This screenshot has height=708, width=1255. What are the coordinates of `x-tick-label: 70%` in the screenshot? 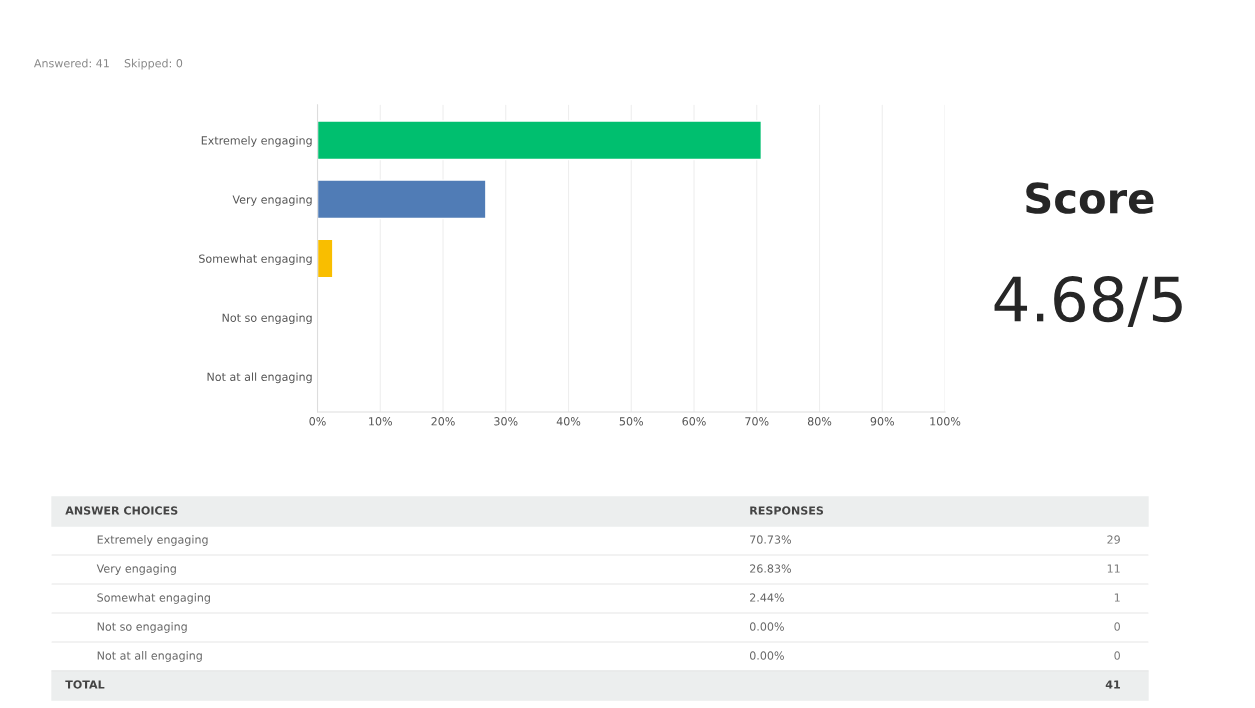 It's located at (757, 421).